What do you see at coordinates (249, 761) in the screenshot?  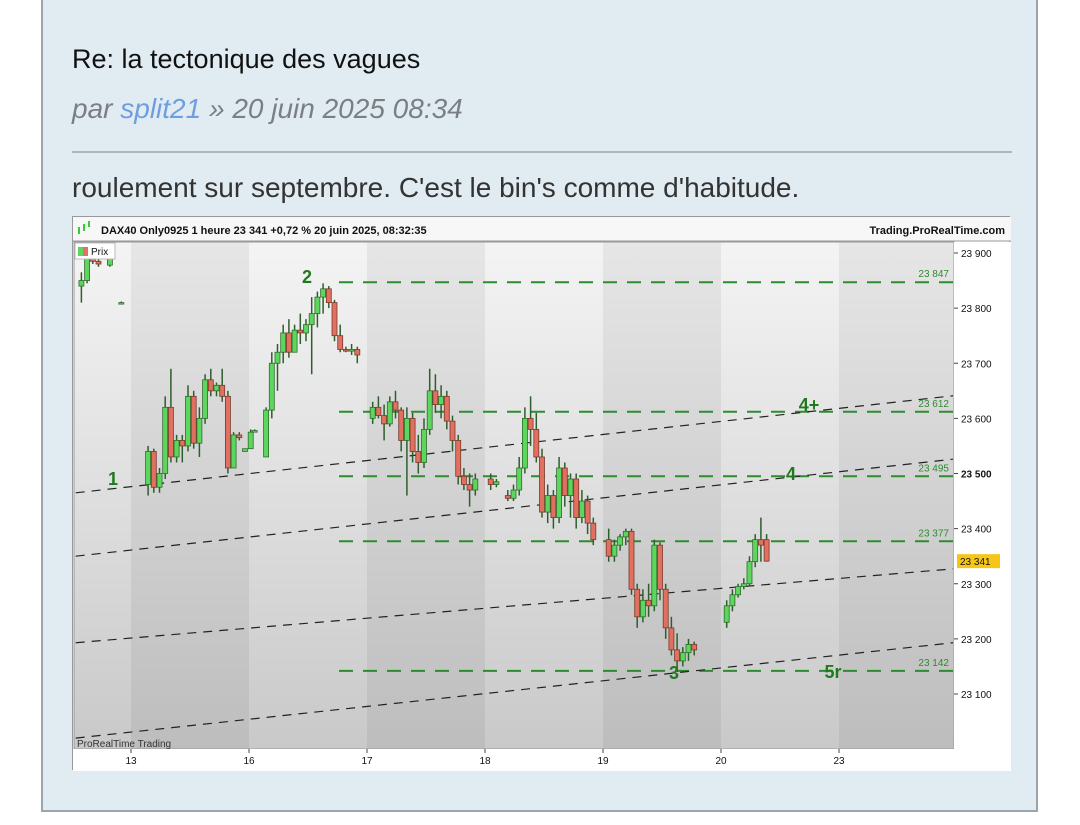 I see `x-tick-label: 16` at bounding box center [249, 761].